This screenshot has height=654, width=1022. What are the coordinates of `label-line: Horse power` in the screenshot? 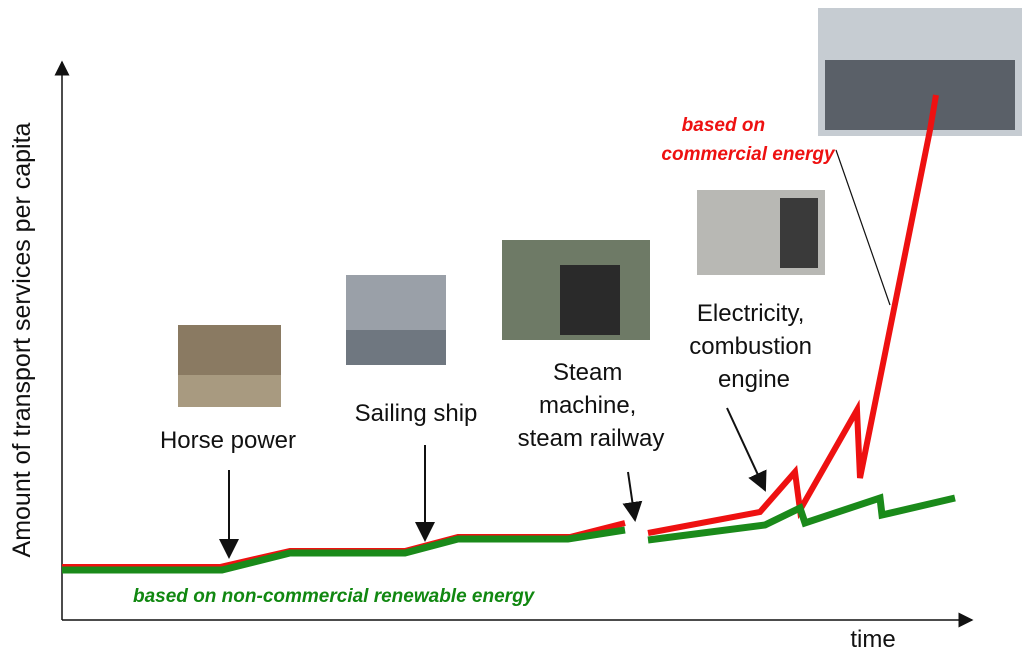 It's located at (228, 440).